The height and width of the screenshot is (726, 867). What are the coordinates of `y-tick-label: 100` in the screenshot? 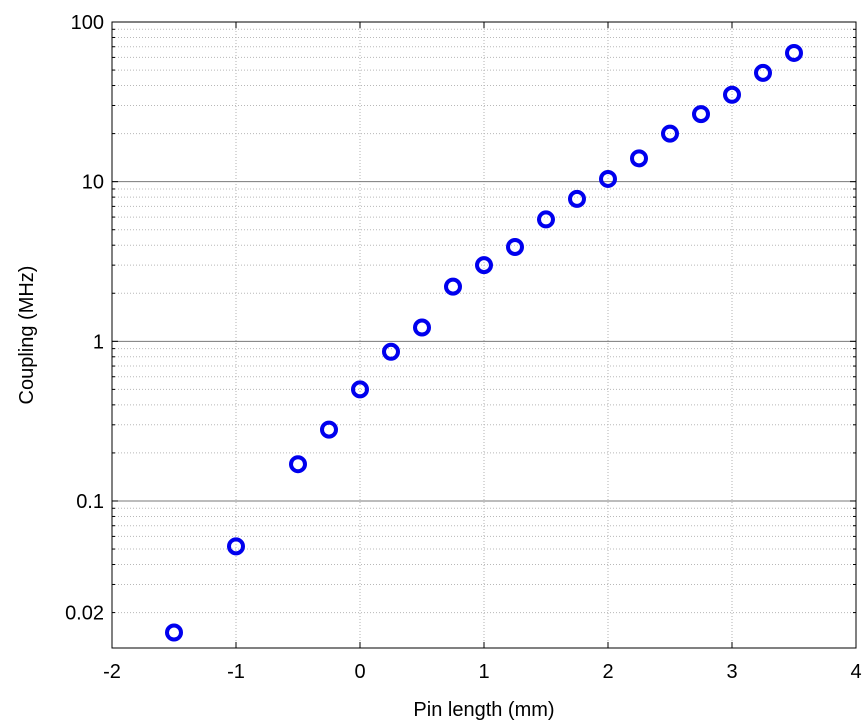 It's located at (87, 23).